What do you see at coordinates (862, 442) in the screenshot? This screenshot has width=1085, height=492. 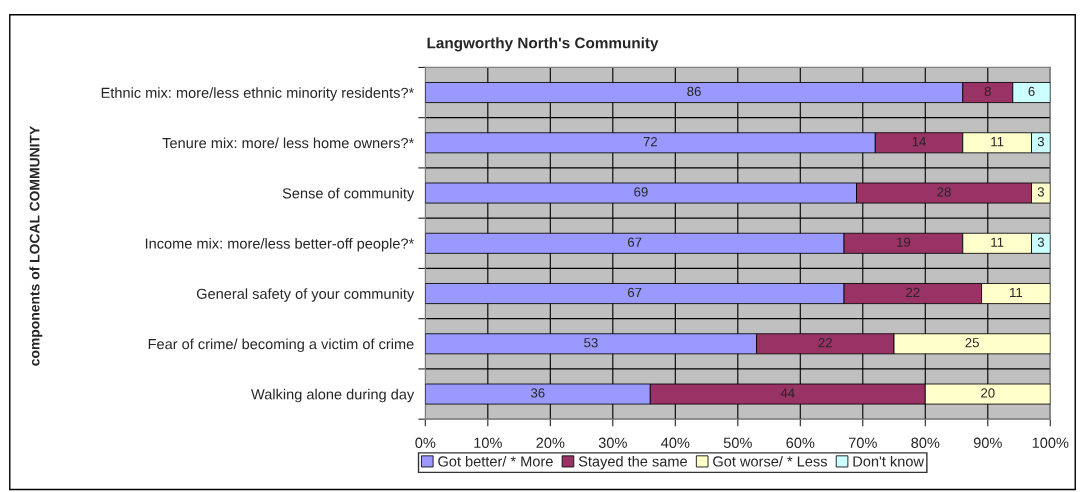 I see `x-tick-label: 70%` at bounding box center [862, 442].